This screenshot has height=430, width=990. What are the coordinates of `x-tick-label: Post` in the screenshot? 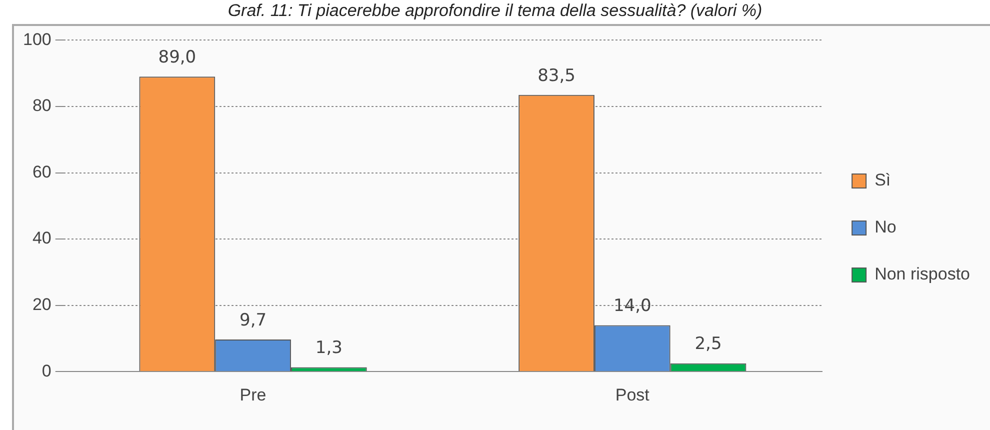 It's located at (632, 394).